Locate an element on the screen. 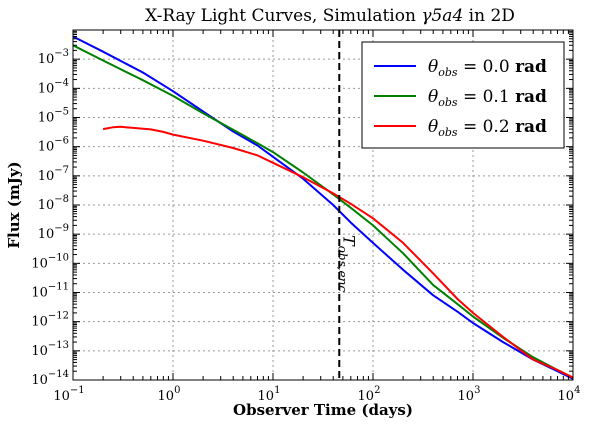  x-tick-label: 10⁴ is located at coordinates (569, 394).